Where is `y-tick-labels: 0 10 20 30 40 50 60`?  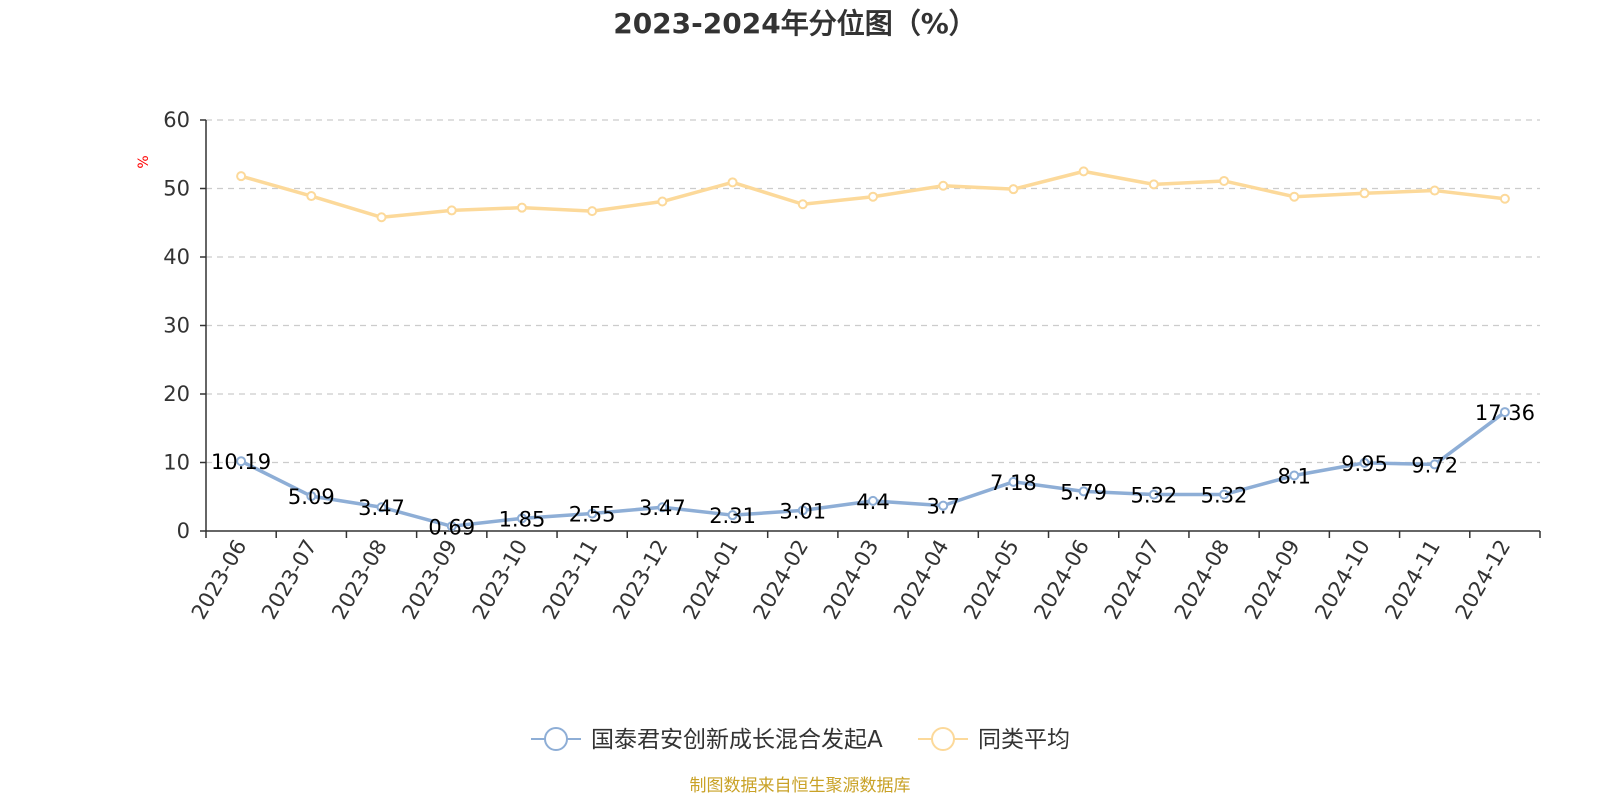 y-tick-labels: 0 10 20 30 40 50 60 is located at coordinates (176, 325).